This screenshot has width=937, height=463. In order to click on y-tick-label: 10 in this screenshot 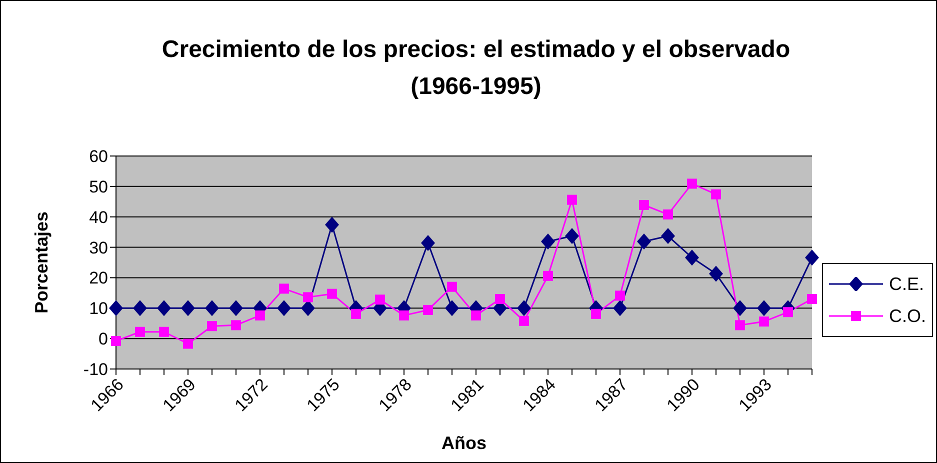, I will do `click(98, 308)`.